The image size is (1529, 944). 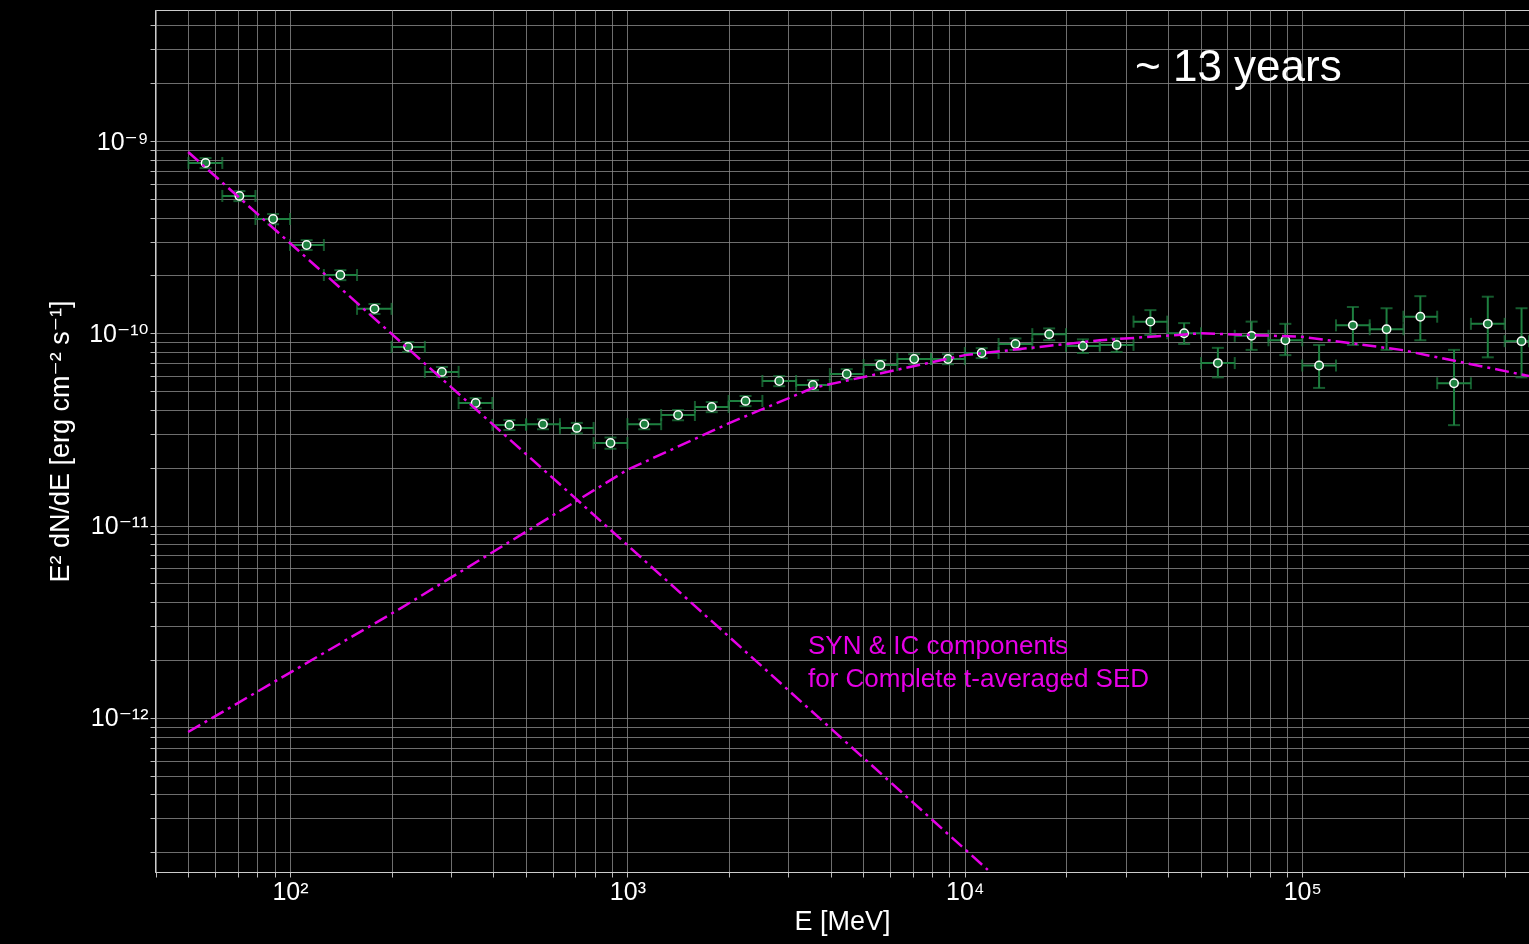 I want to click on x-tick-label: 10², so click(x=290, y=890).